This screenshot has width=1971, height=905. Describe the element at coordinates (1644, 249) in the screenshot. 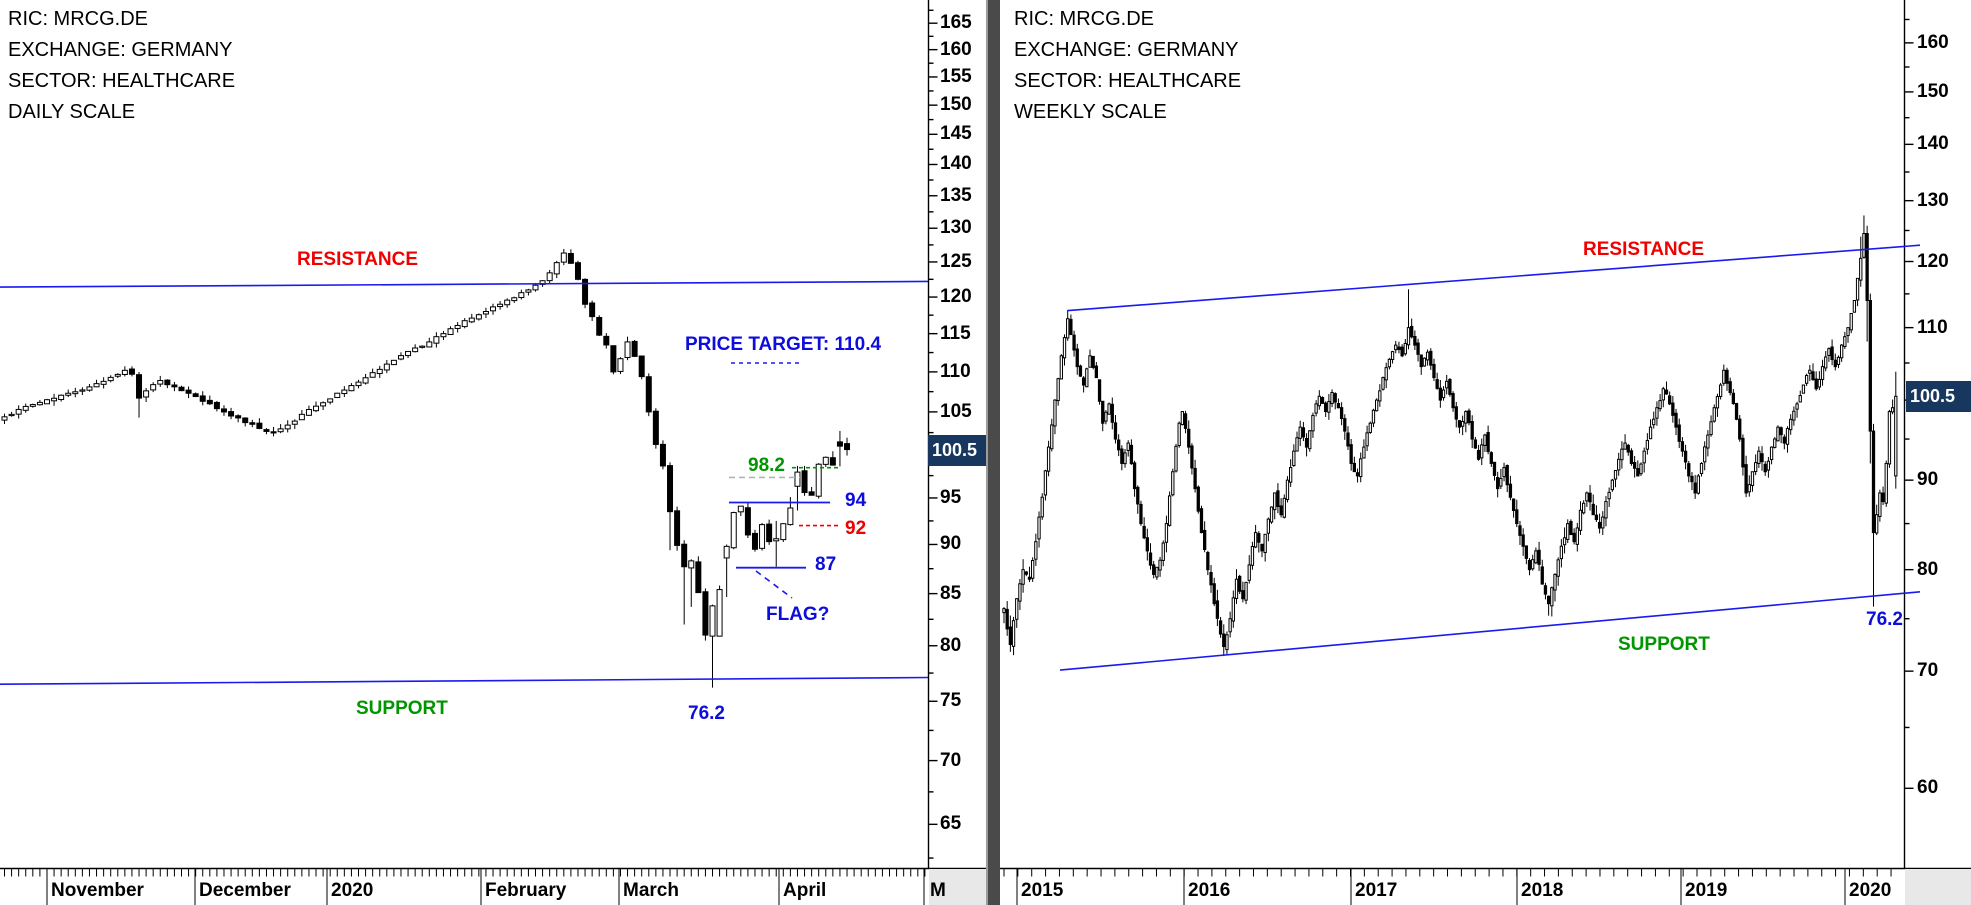

I see `weekly-resistance-label: RESISTANCE` at that location.